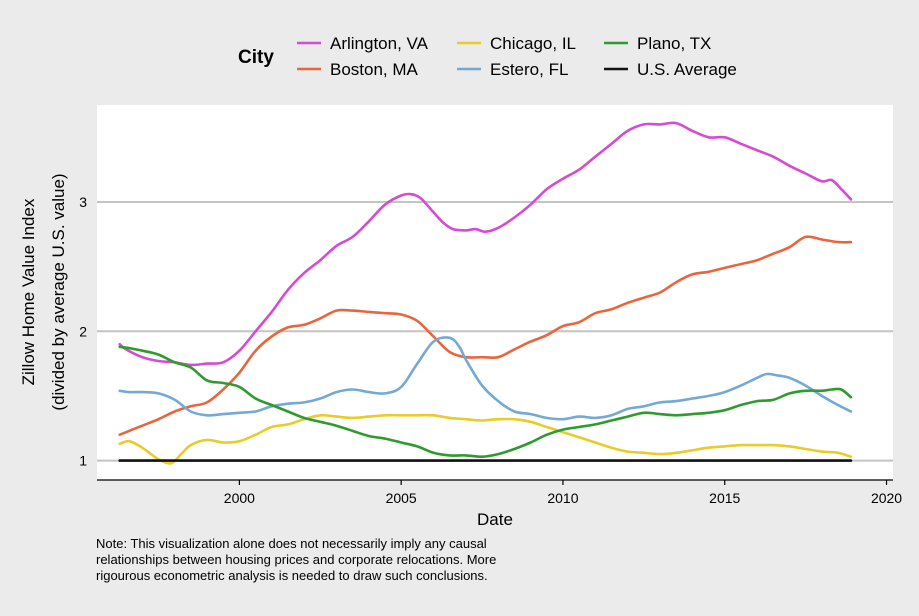  I want to click on legend-item-plano-tx: Plano, TX, so click(657, 43).